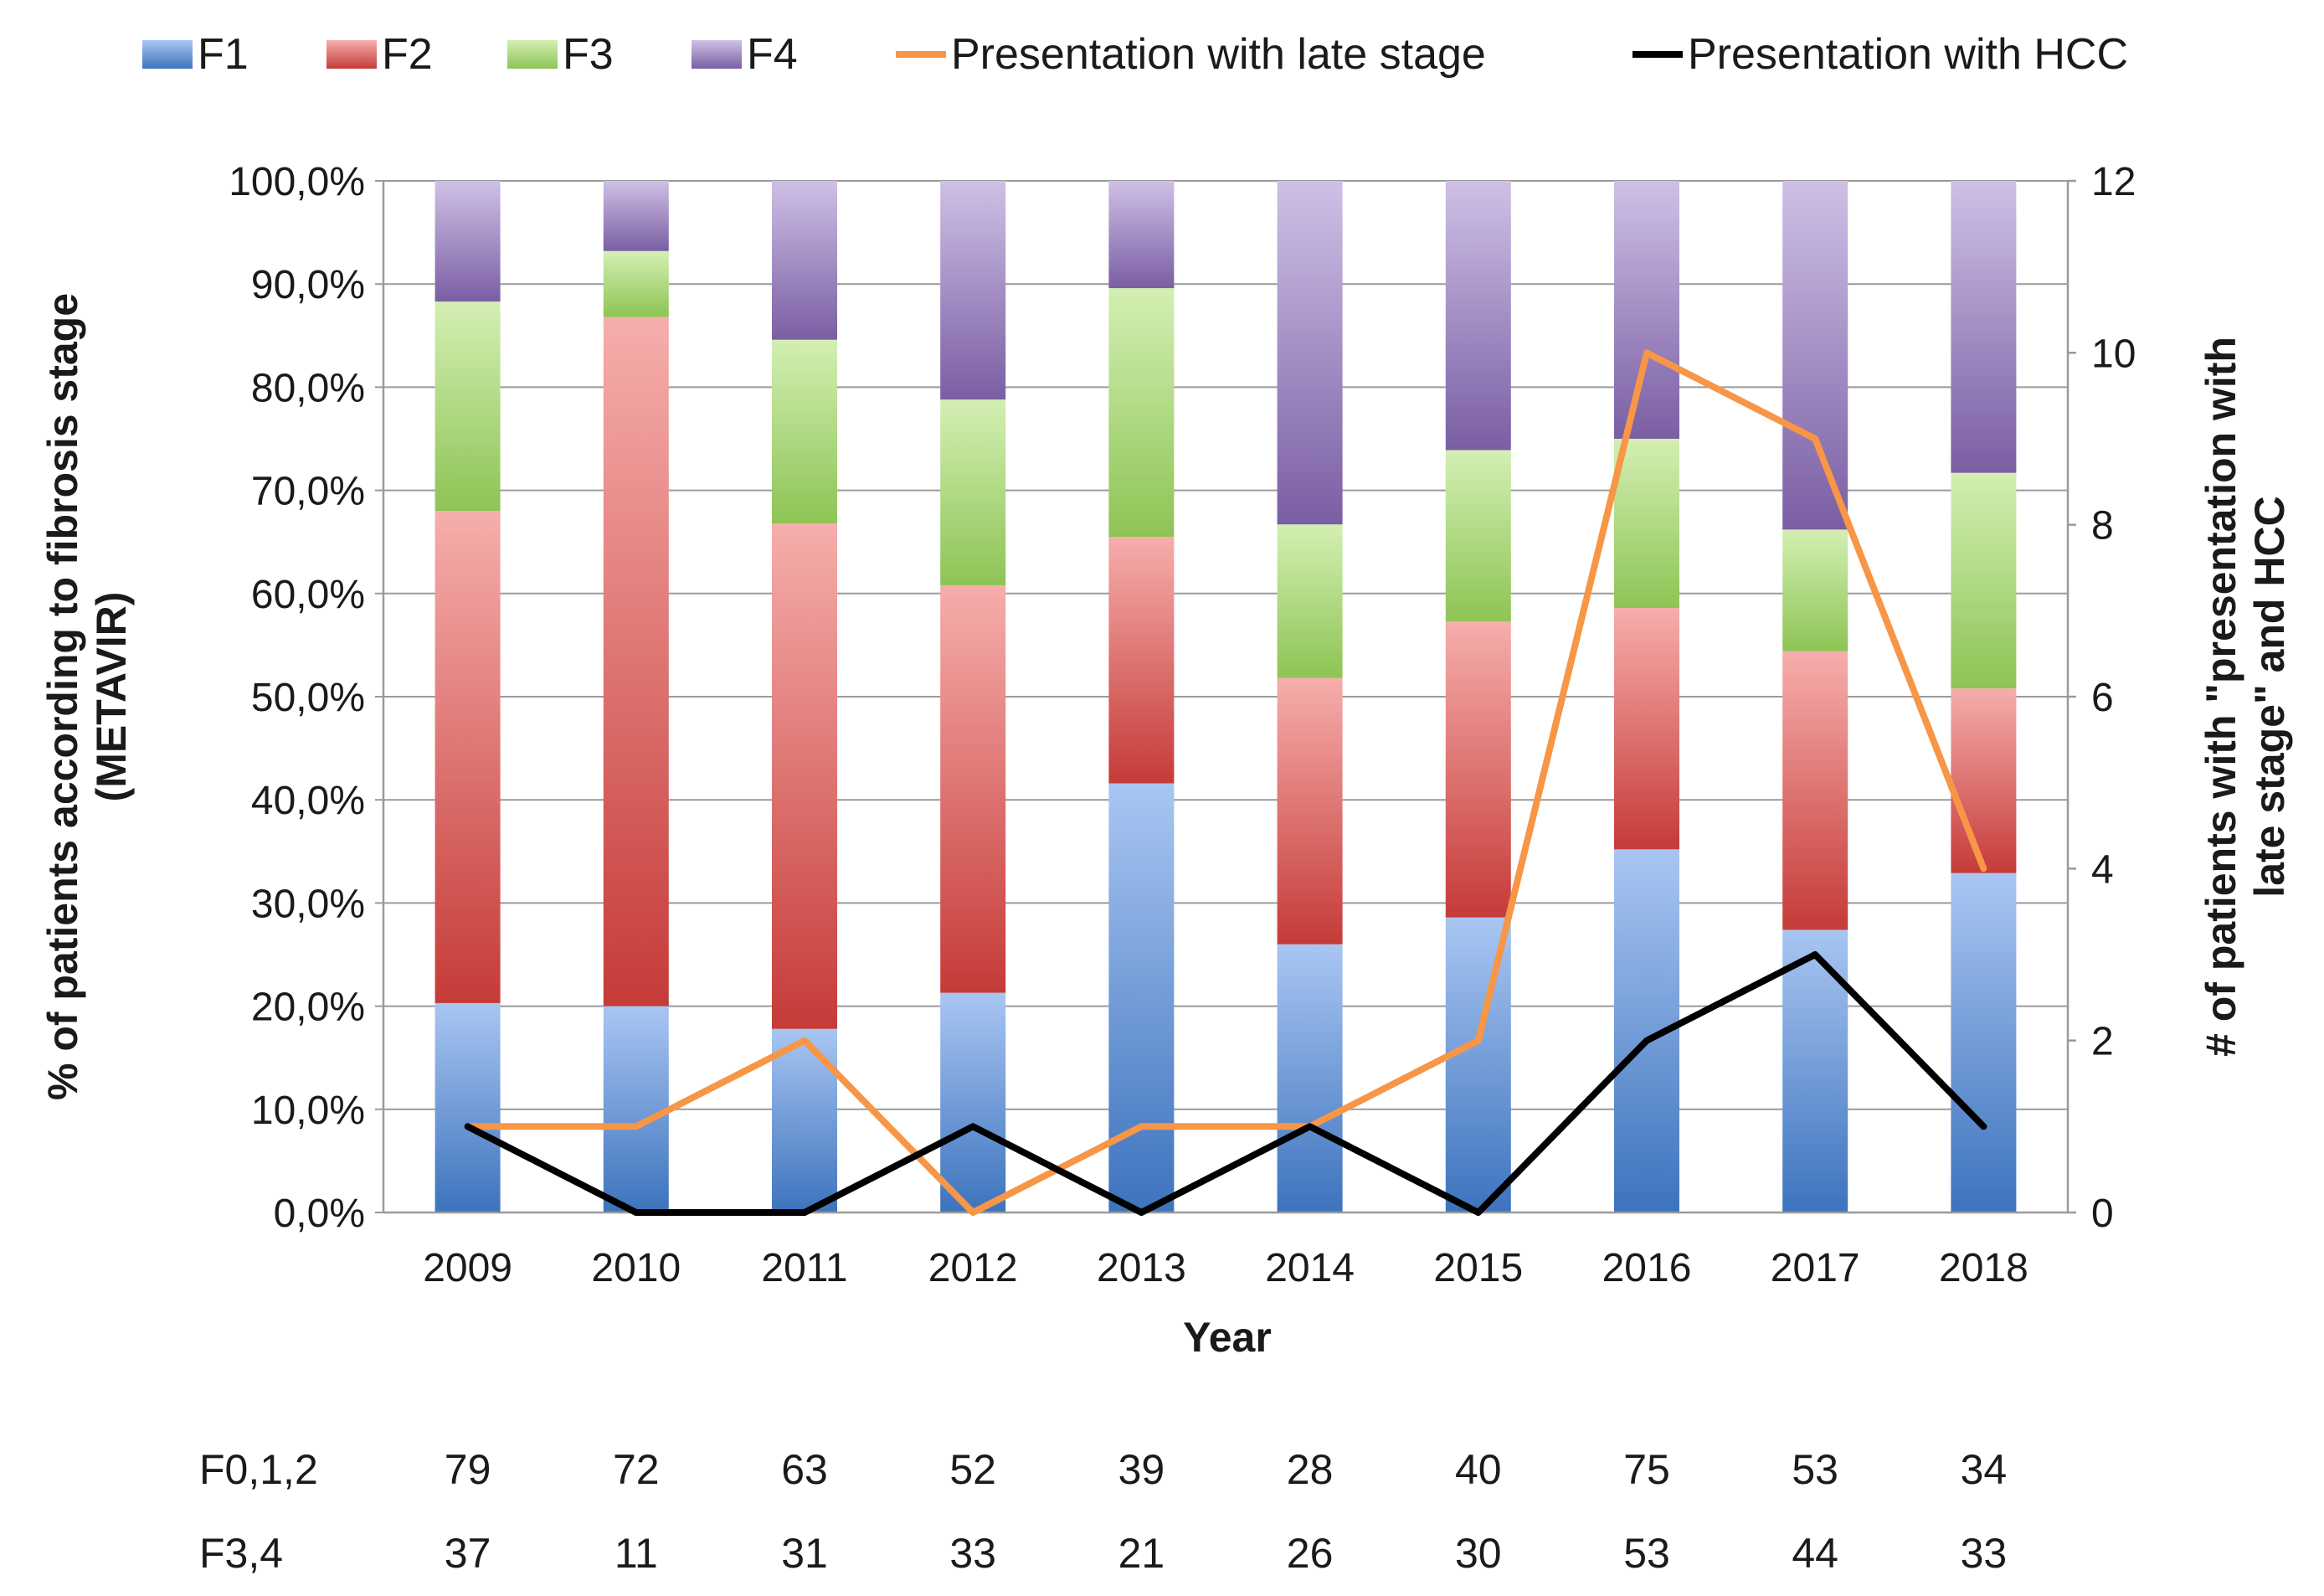 This screenshot has width=2324, height=1596. What do you see at coordinates (805, 1120) in the screenshot?
I see `bar-f1-2011` at bounding box center [805, 1120].